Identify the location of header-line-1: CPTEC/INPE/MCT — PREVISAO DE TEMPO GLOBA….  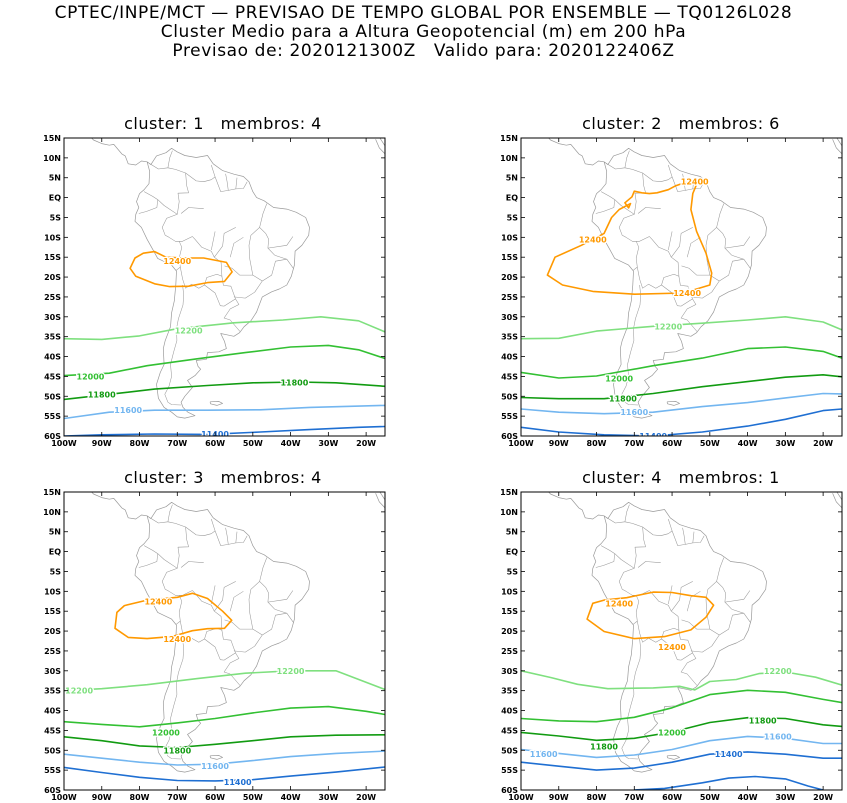
(423, 13).